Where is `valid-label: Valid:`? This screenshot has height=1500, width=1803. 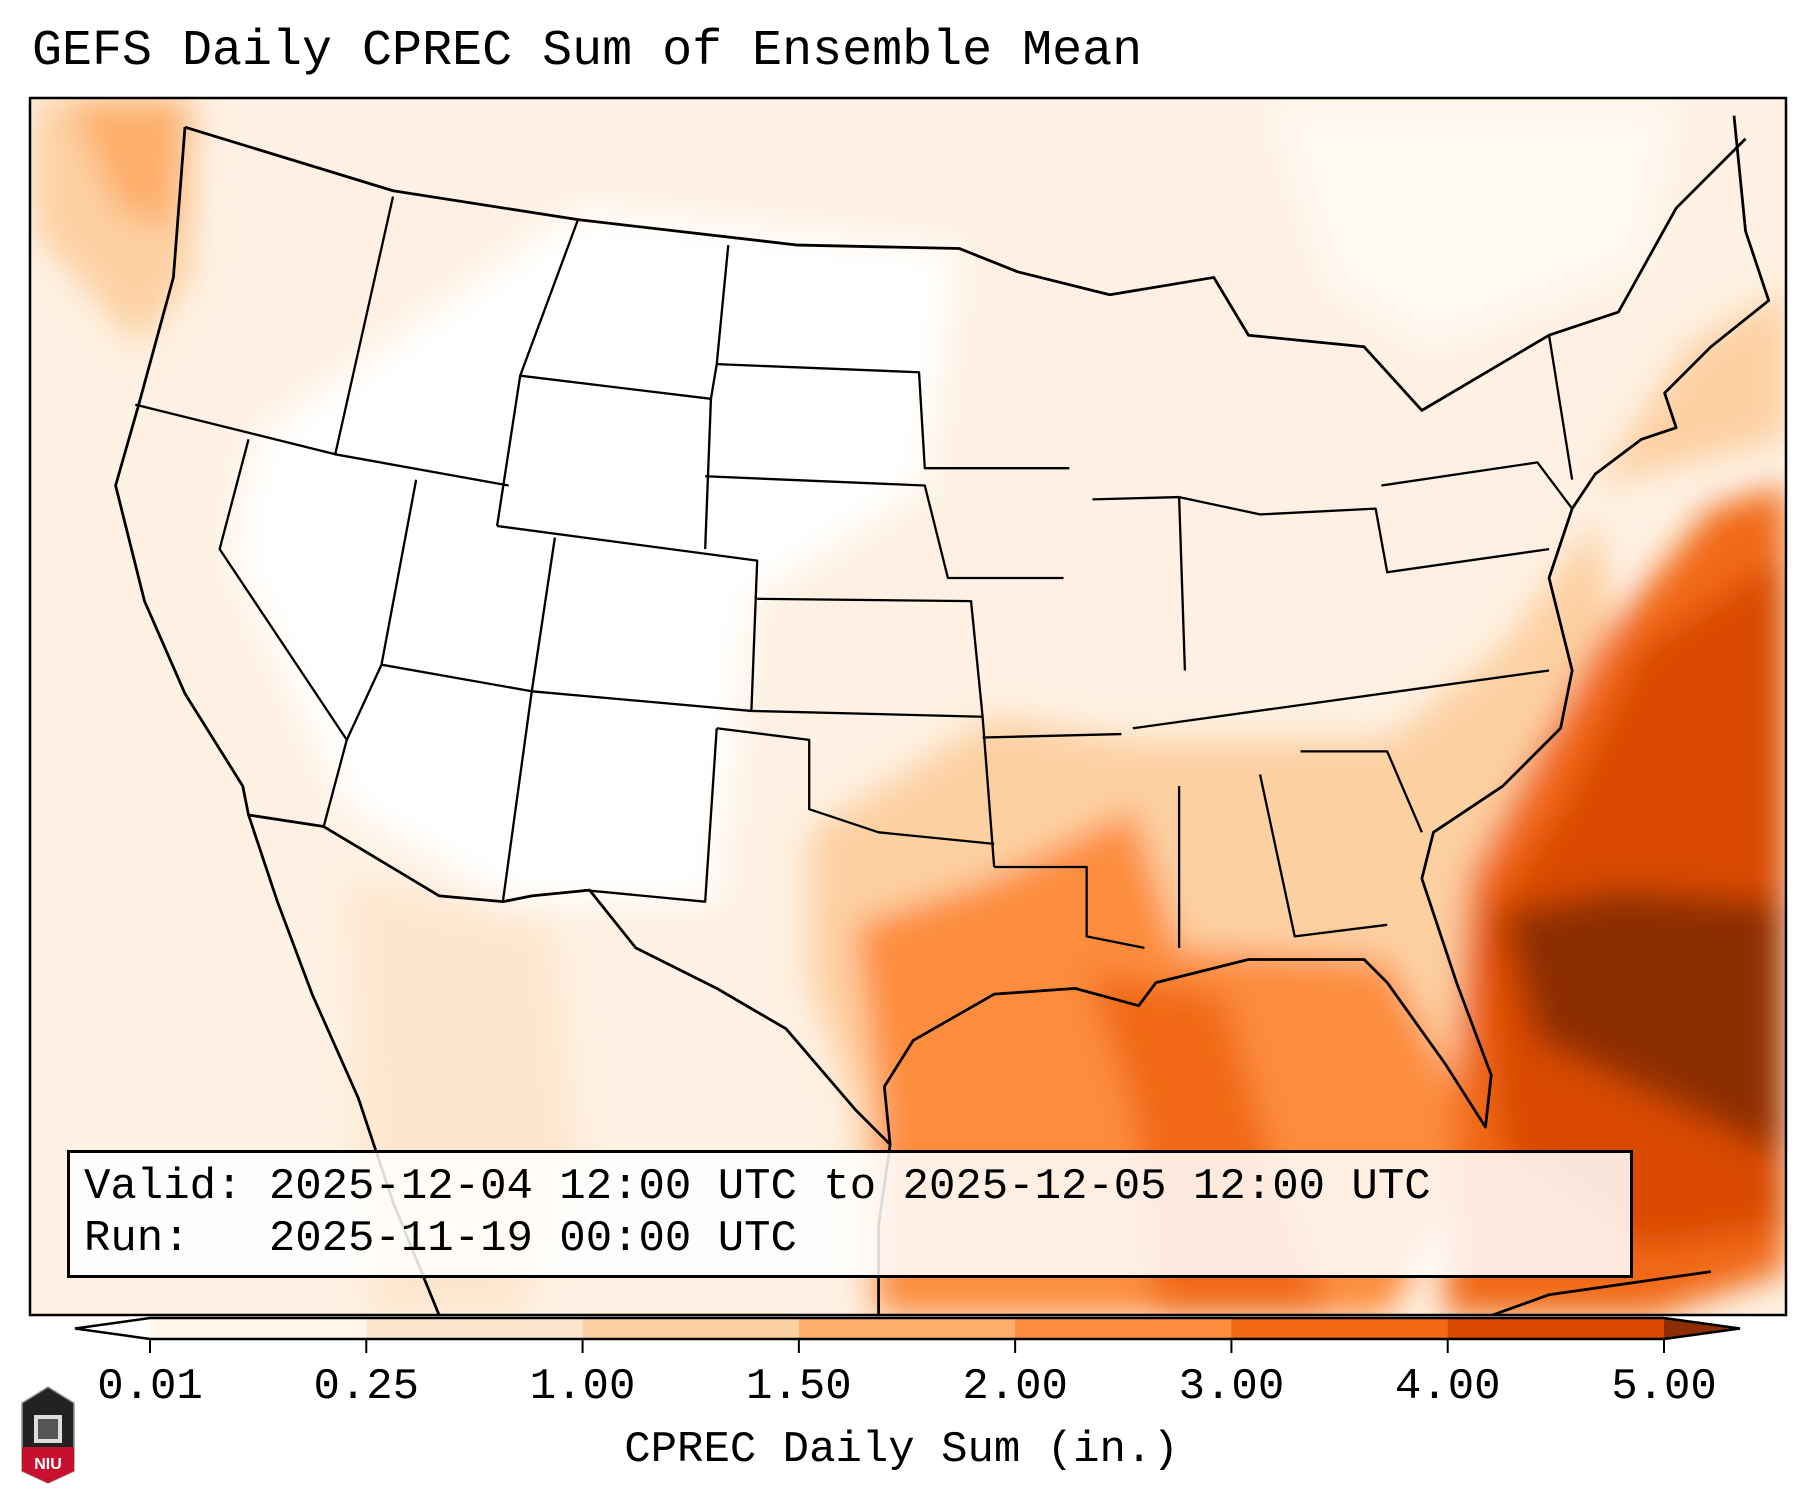
valid-label: Valid: is located at coordinates (163, 1187).